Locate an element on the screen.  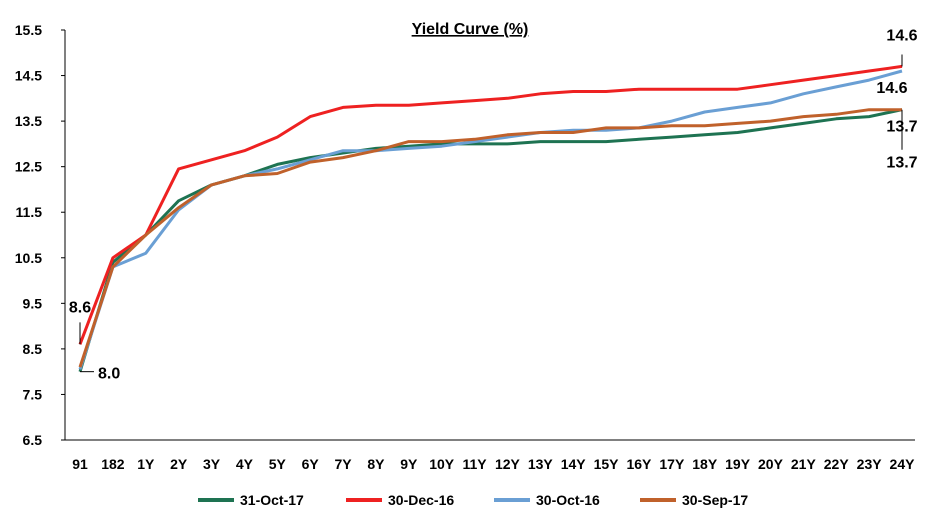
x-tick-label: 91 is located at coordinates (80, 464).